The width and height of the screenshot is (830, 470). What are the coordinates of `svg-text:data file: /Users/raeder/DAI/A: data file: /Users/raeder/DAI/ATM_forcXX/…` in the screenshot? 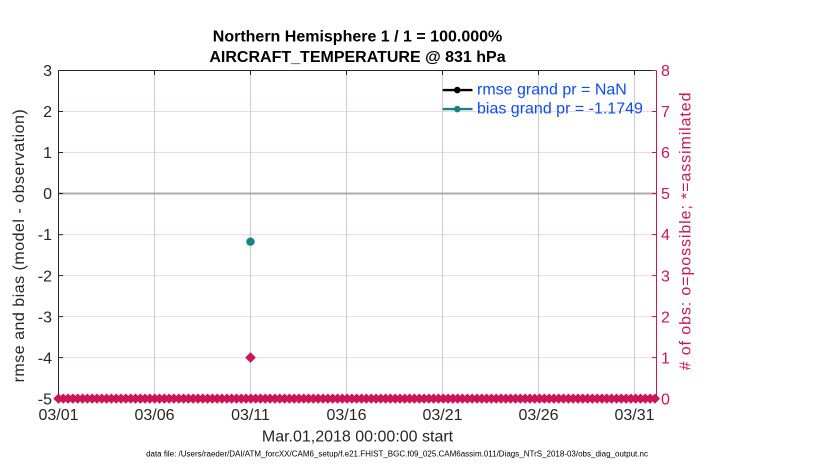 It's located at (397, 454).